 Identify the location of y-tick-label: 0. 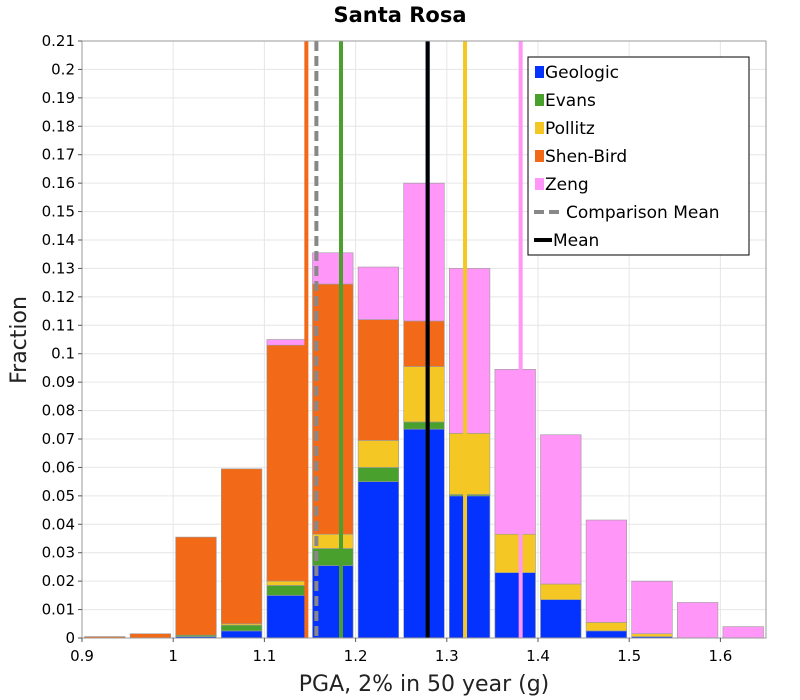
(70, 638).